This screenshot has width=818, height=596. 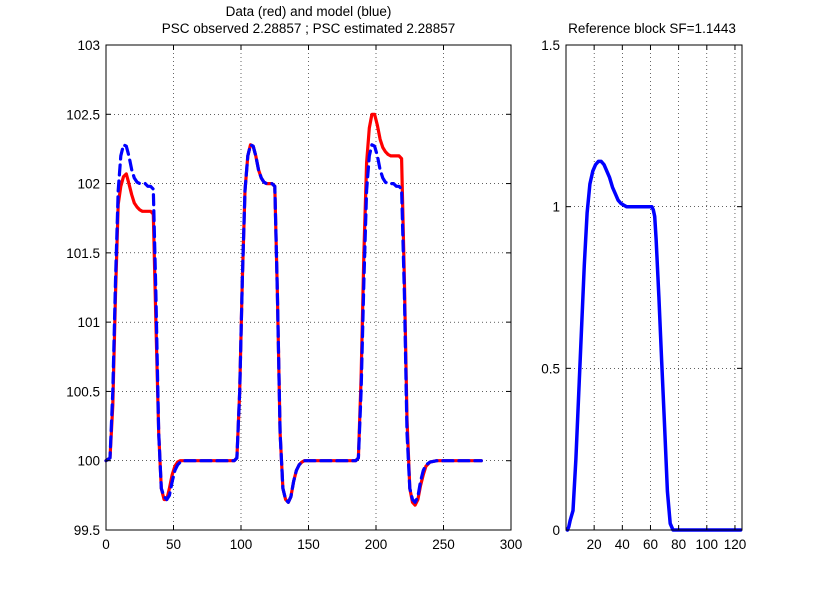 I want to click on right-y-tick-label: 1.5, so click(x=550, y=45).